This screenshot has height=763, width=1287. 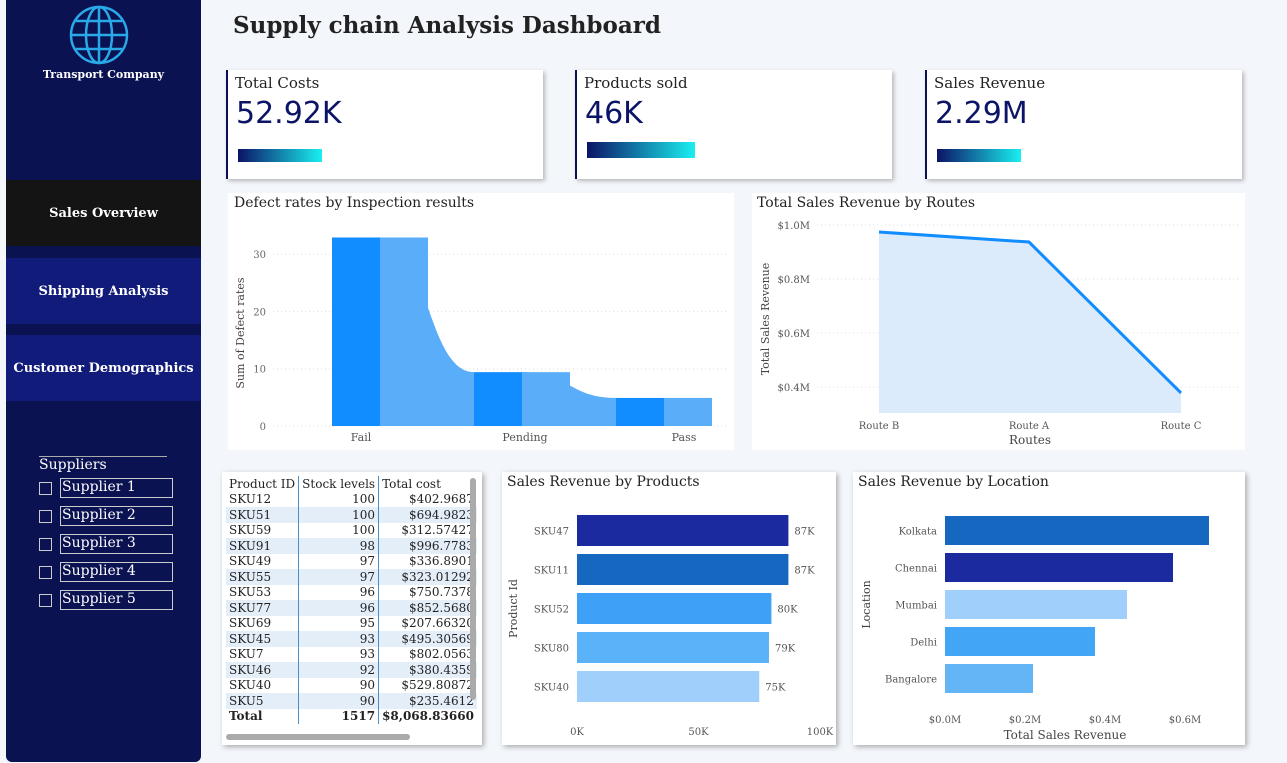 What do you see at coordinates (116, 516) in the screenshot?
I see `supplier-label: Supplier 2` at bounding box center [116, 516].